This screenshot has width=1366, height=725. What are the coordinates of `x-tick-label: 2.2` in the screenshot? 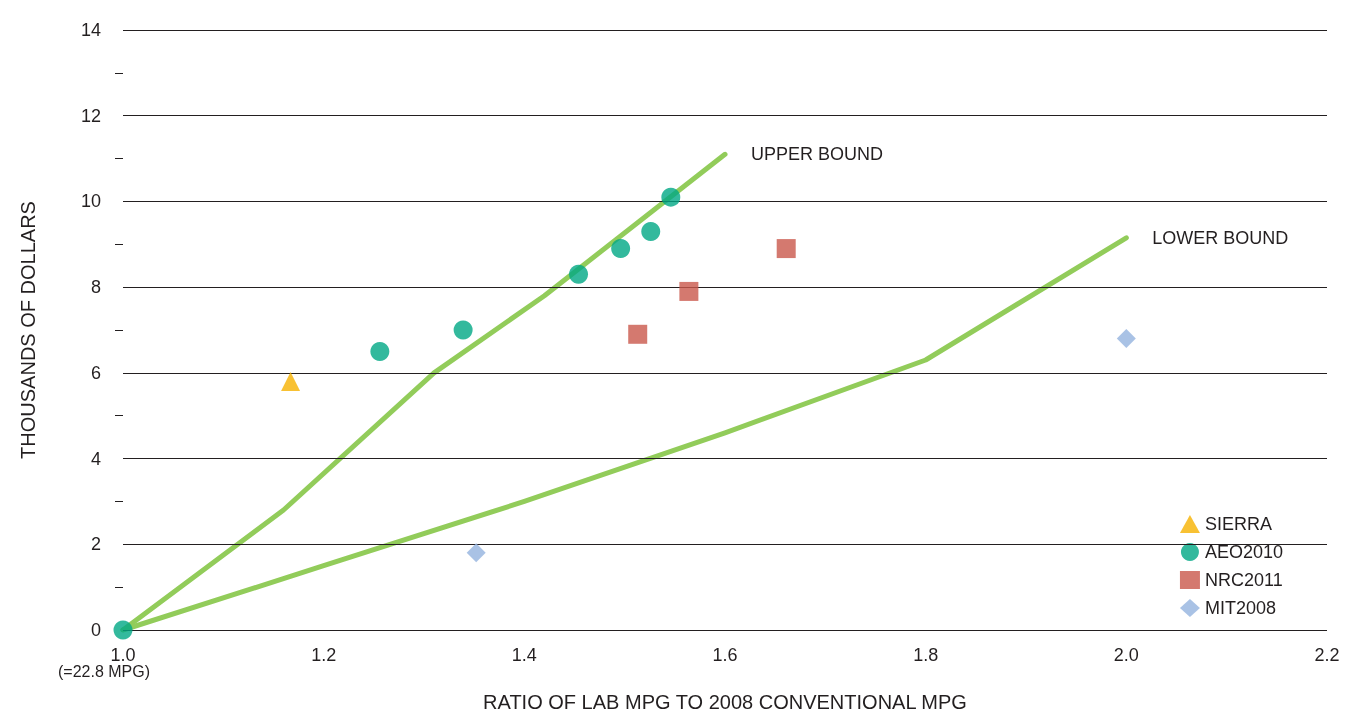 It's located at (1327, 655).